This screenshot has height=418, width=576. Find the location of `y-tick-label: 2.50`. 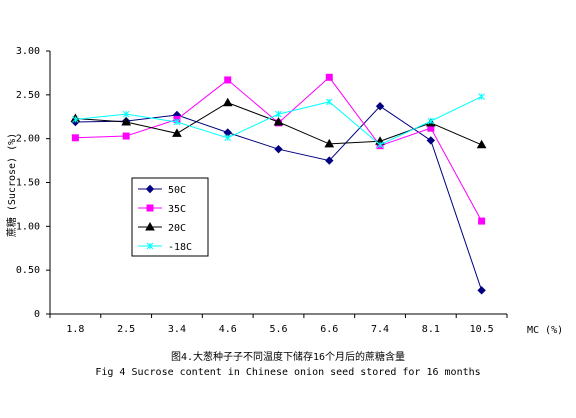

y-tick-label: 2.50 is located at coordinates (28, 95).